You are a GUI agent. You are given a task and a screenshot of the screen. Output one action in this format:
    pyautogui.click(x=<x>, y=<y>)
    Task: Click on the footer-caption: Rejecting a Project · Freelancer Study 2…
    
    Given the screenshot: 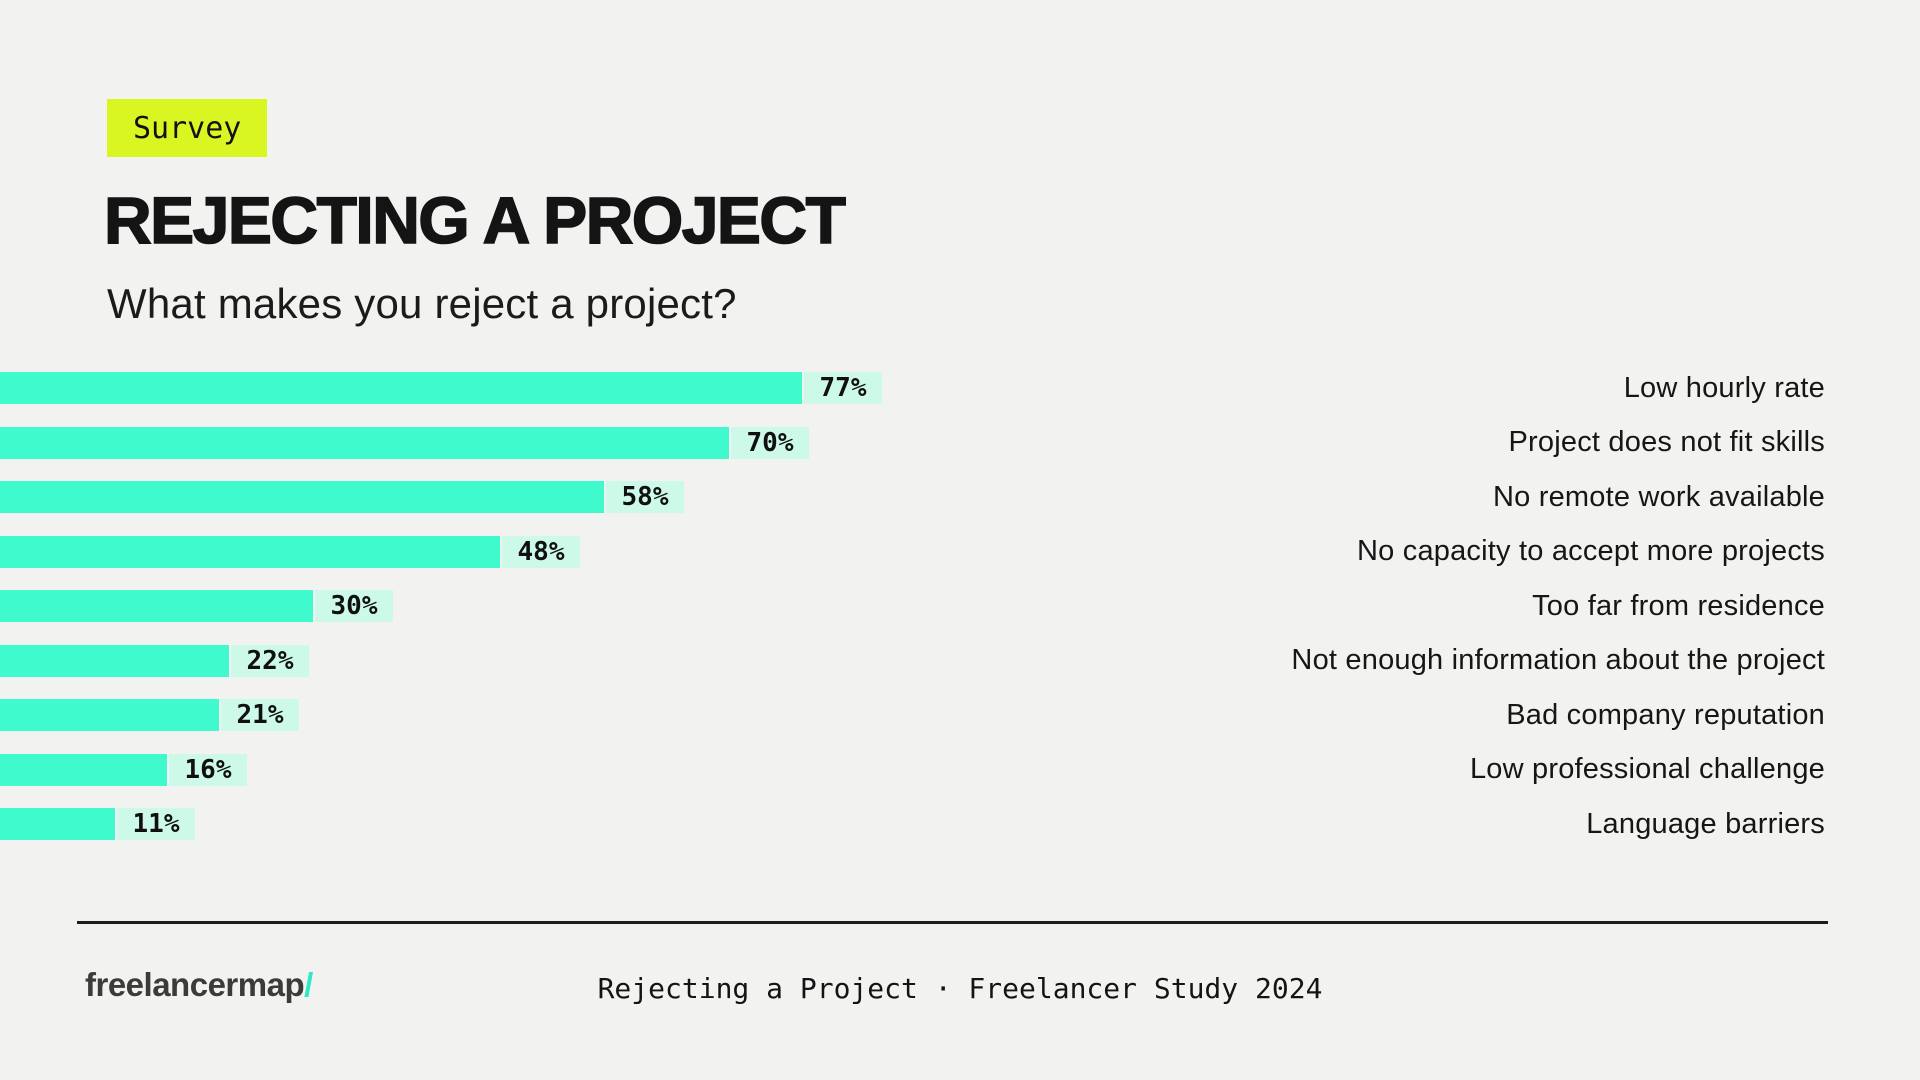 What is the action you would take?
    pyautogui.click(x=960, y=988)
    